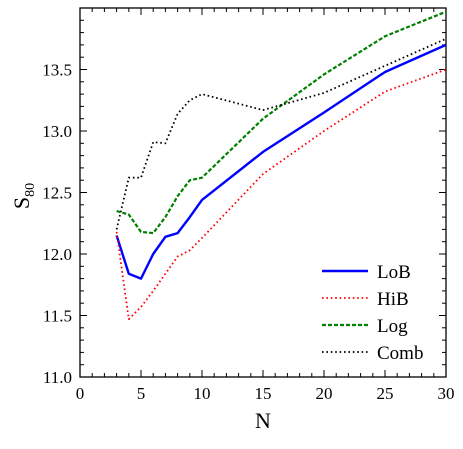  Describe the element at coordinates (263, 420) in the screenshot. I see `x-axis-label: N` at that location.